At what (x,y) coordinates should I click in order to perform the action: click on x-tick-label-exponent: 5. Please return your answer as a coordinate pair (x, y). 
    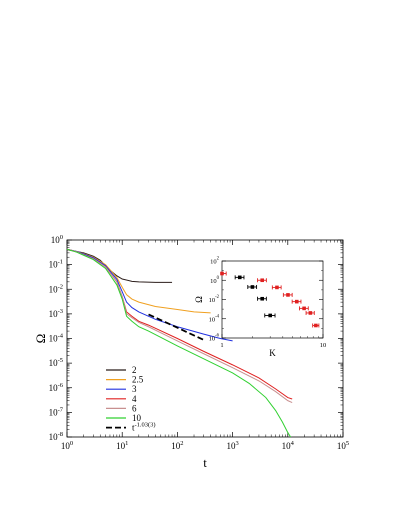
    Looking at the image, I should click on (347, 443).